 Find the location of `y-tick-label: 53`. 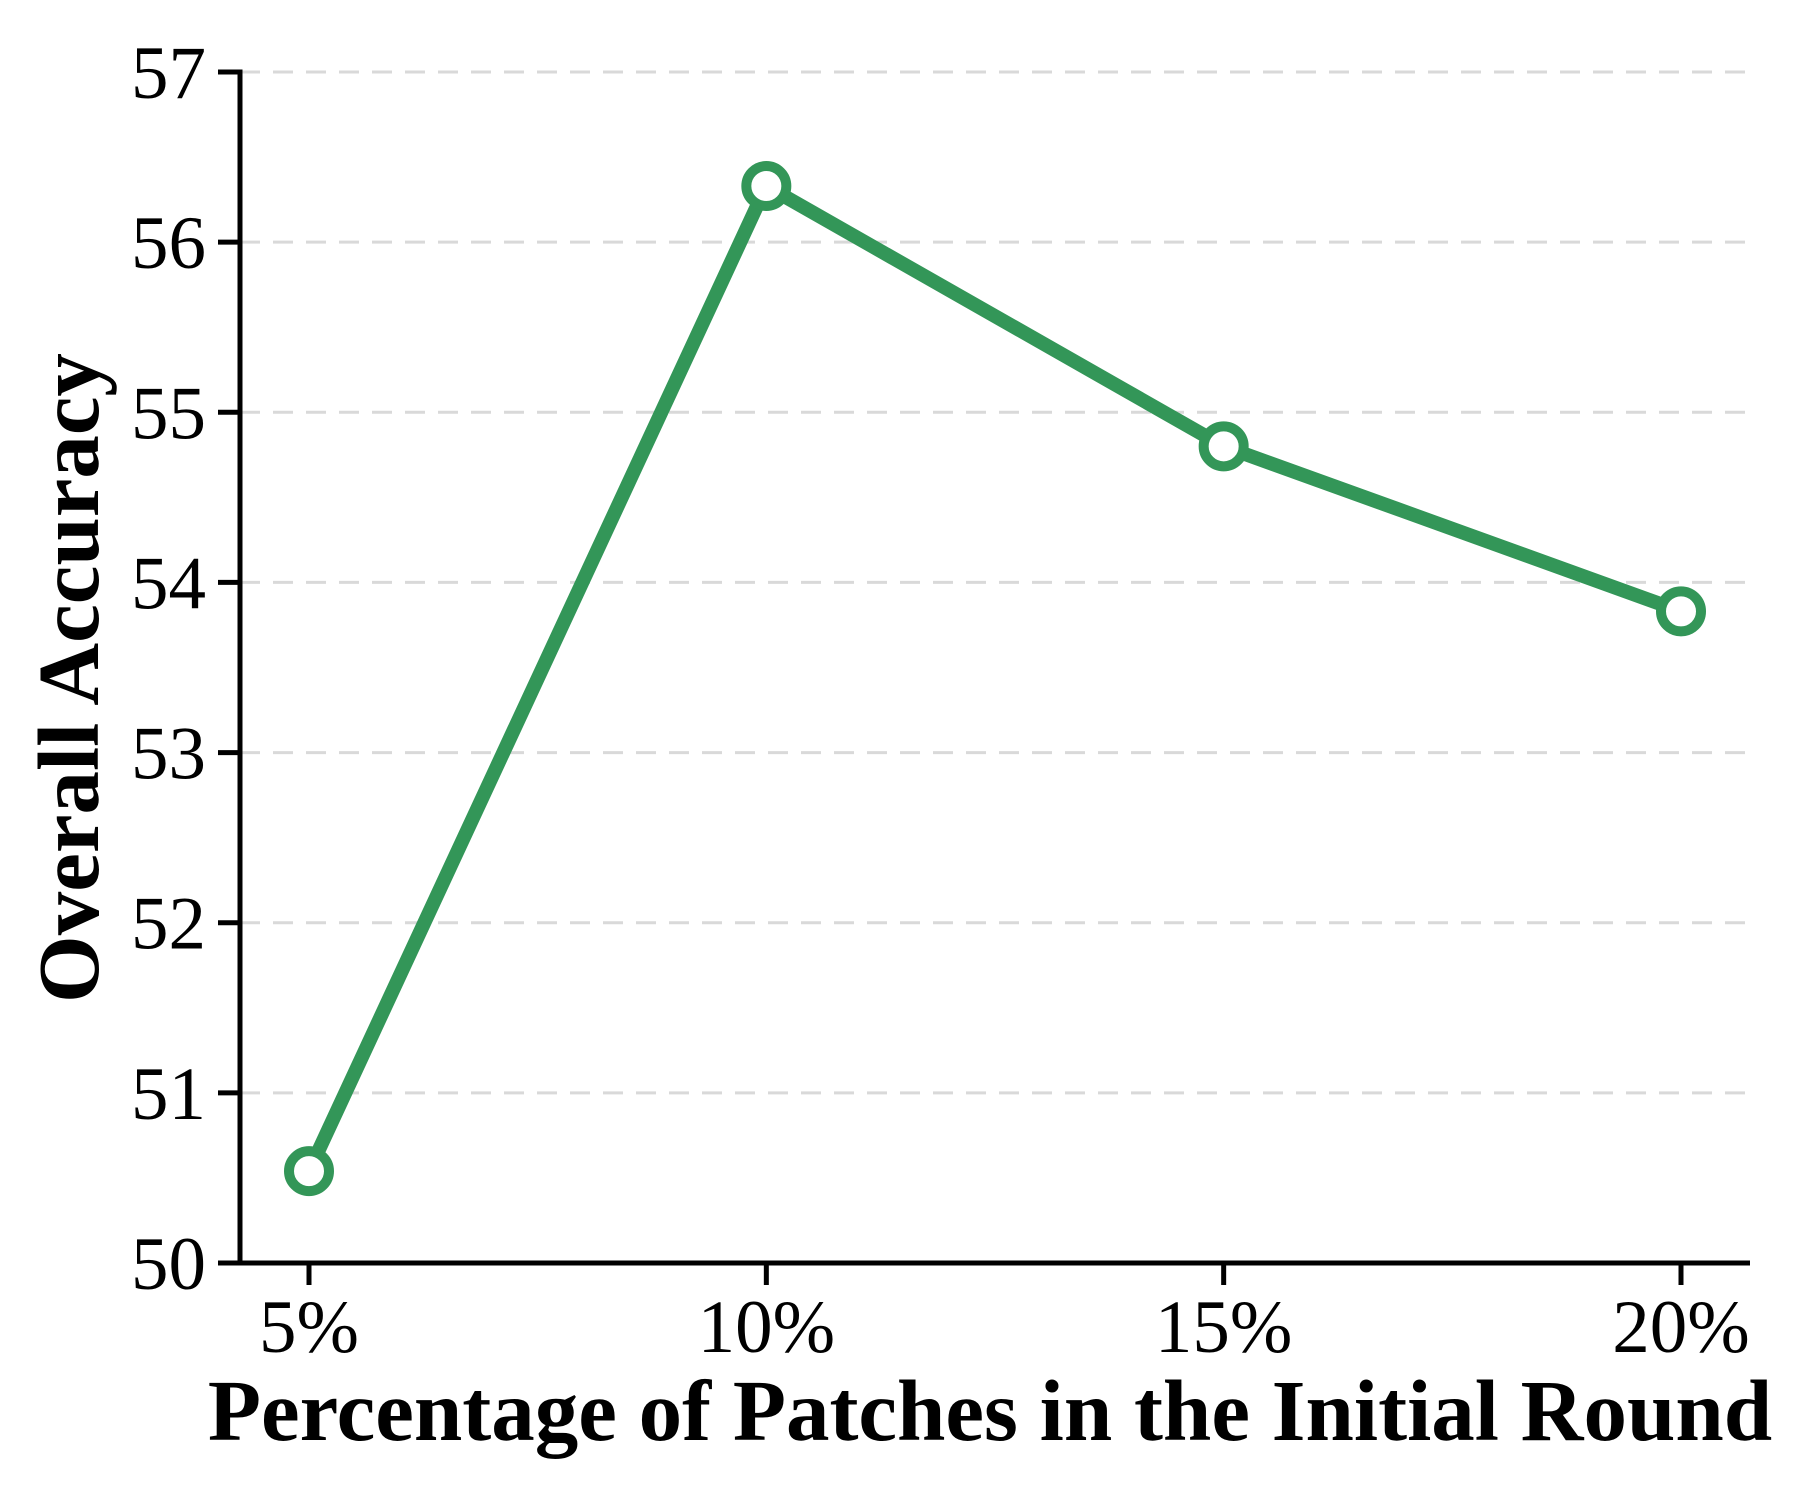

y-tick-label: 53 is located at coordinates (168, 754).